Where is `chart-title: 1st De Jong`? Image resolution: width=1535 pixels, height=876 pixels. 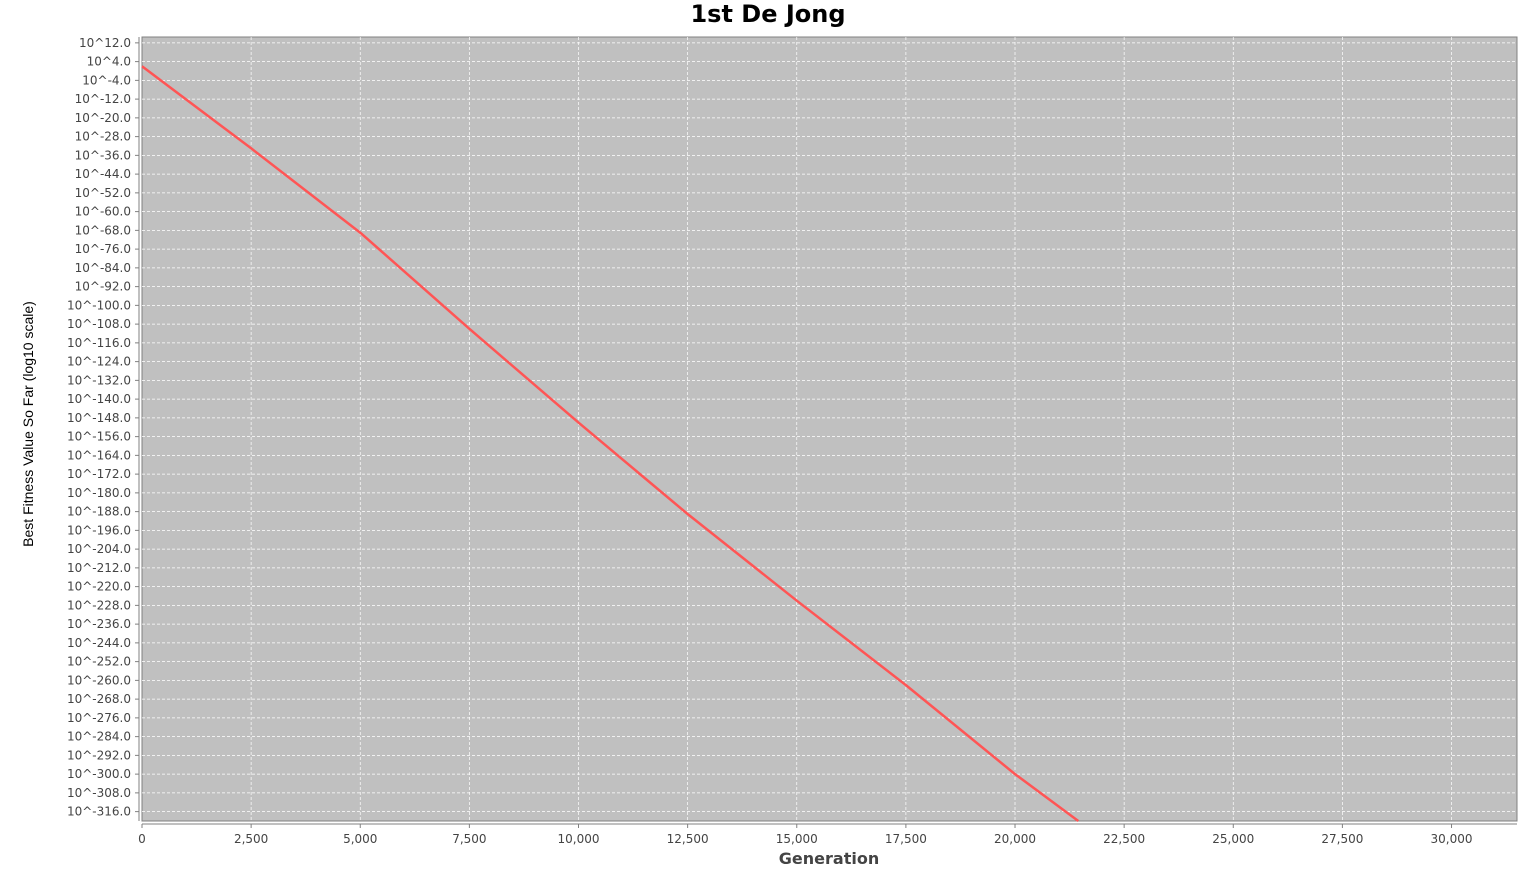 chart-title: 1st De Jong is located at coordinates (767, 14).